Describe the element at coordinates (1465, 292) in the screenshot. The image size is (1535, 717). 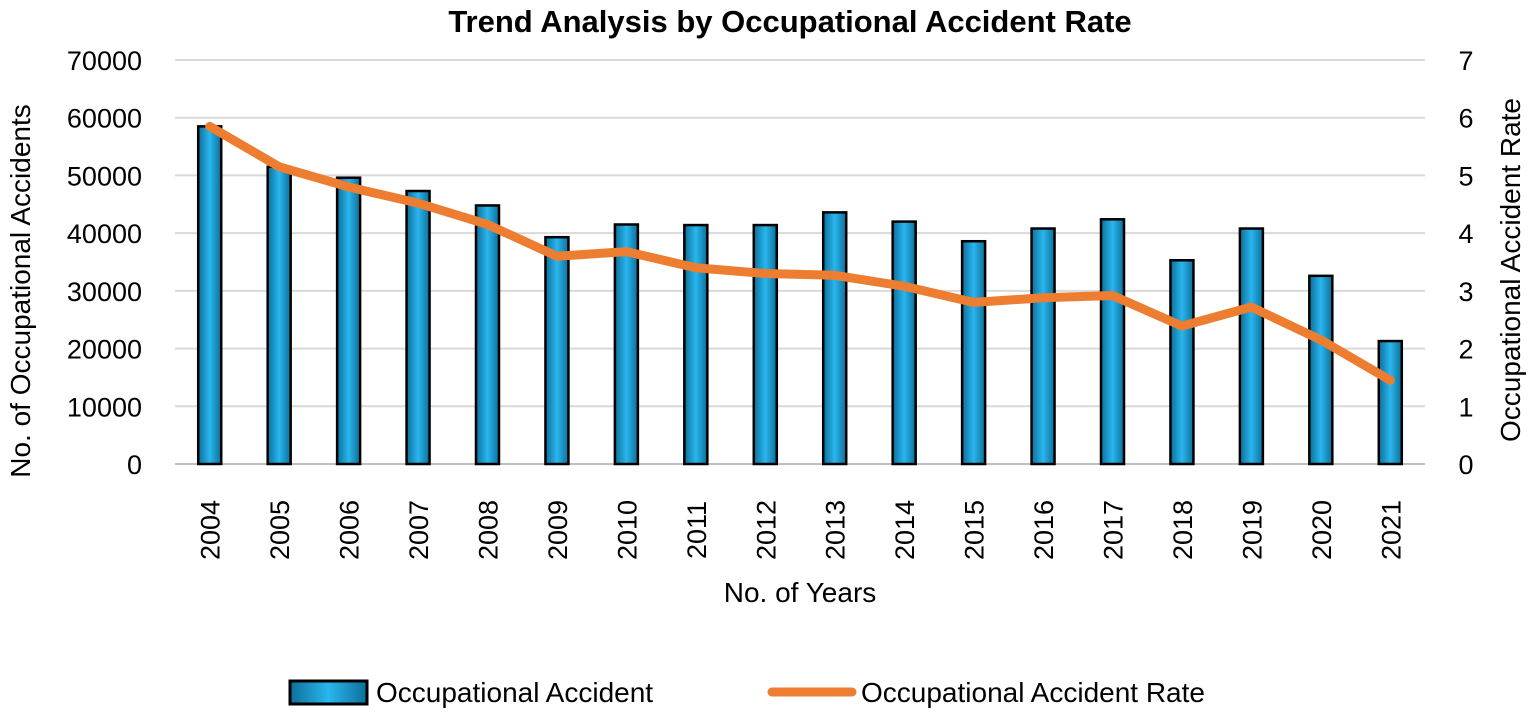
I see `y2-tick-label: 3` at that location.